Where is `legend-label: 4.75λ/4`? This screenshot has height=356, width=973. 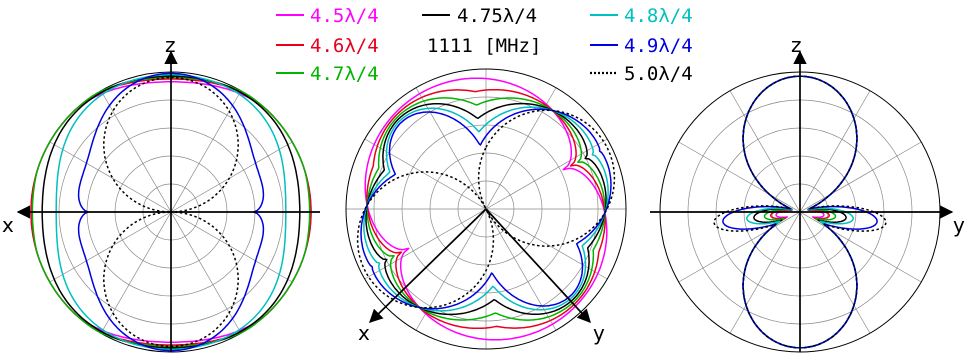 legend-label: 4.75λ/4 is located at coordinates (497, 16).